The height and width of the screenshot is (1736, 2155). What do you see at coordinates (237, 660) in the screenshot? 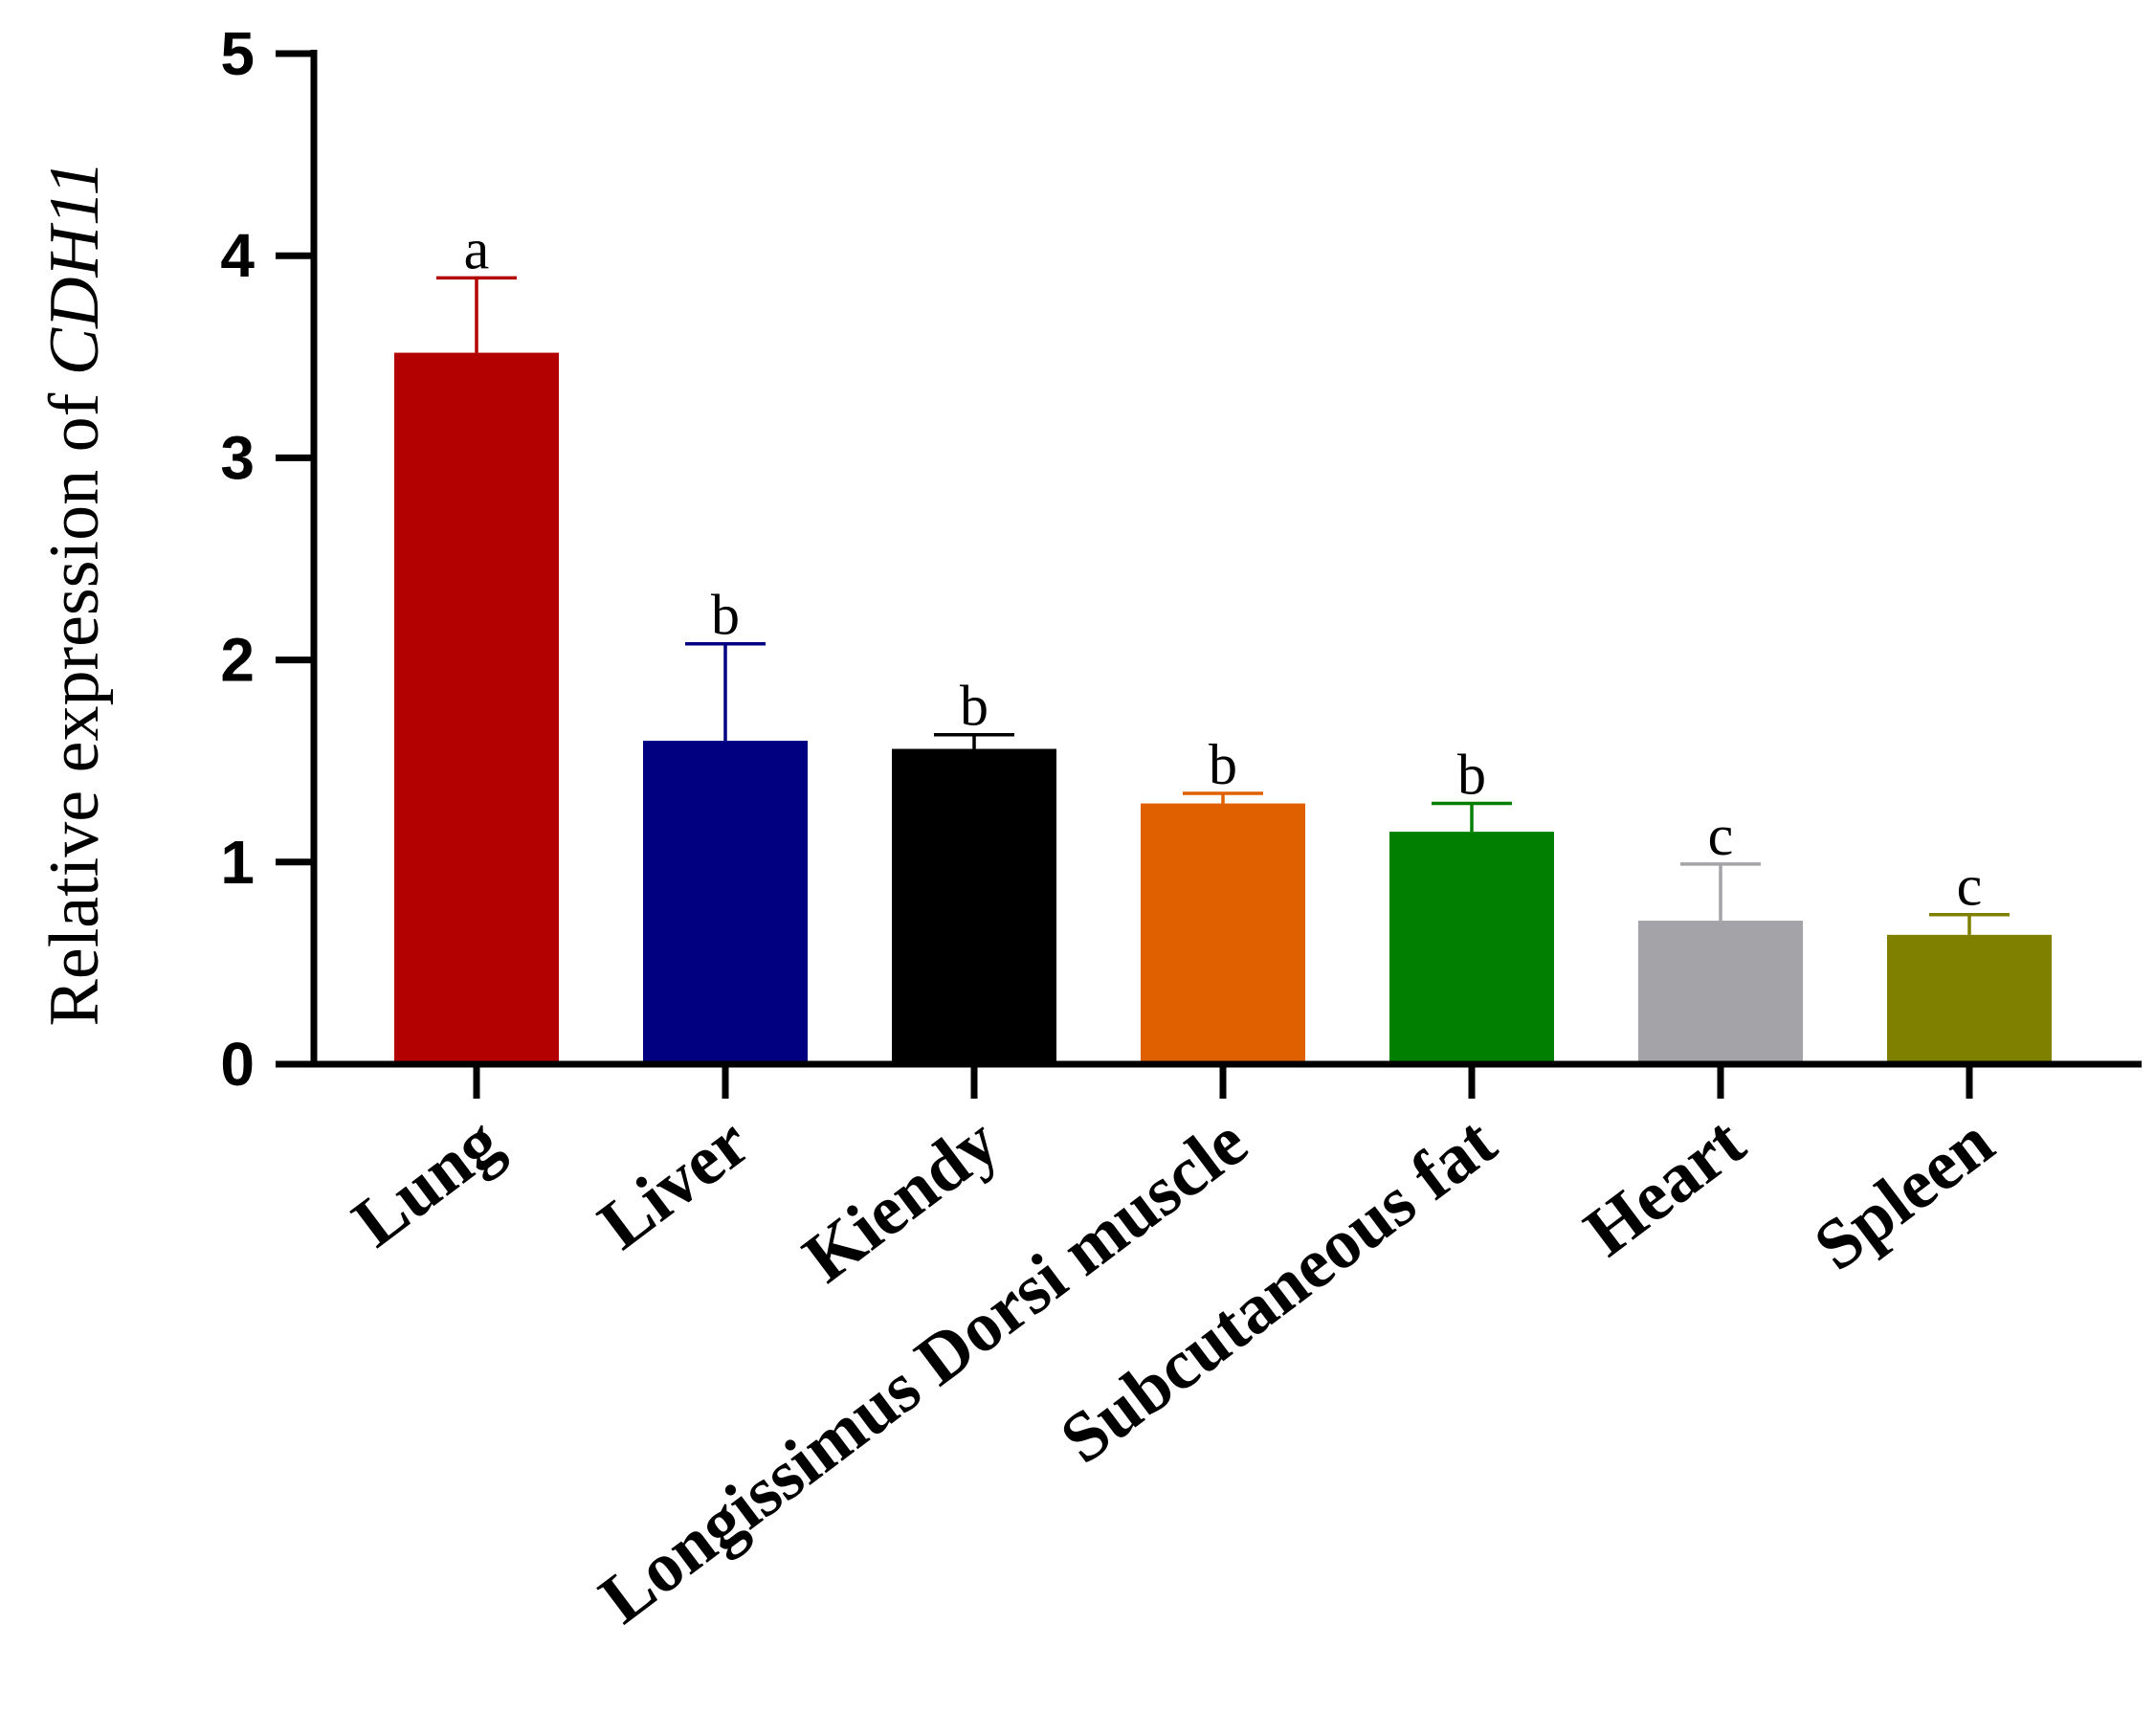
I see `y-tick-label-2: 2` at bounding box center [237, 660].